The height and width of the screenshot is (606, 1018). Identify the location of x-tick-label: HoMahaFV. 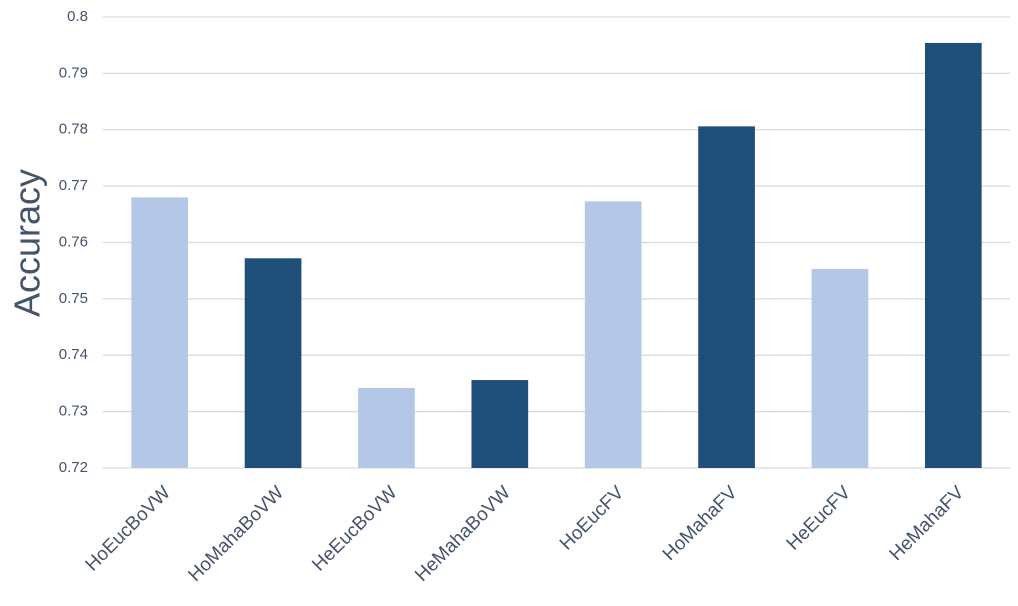
(700, 523).